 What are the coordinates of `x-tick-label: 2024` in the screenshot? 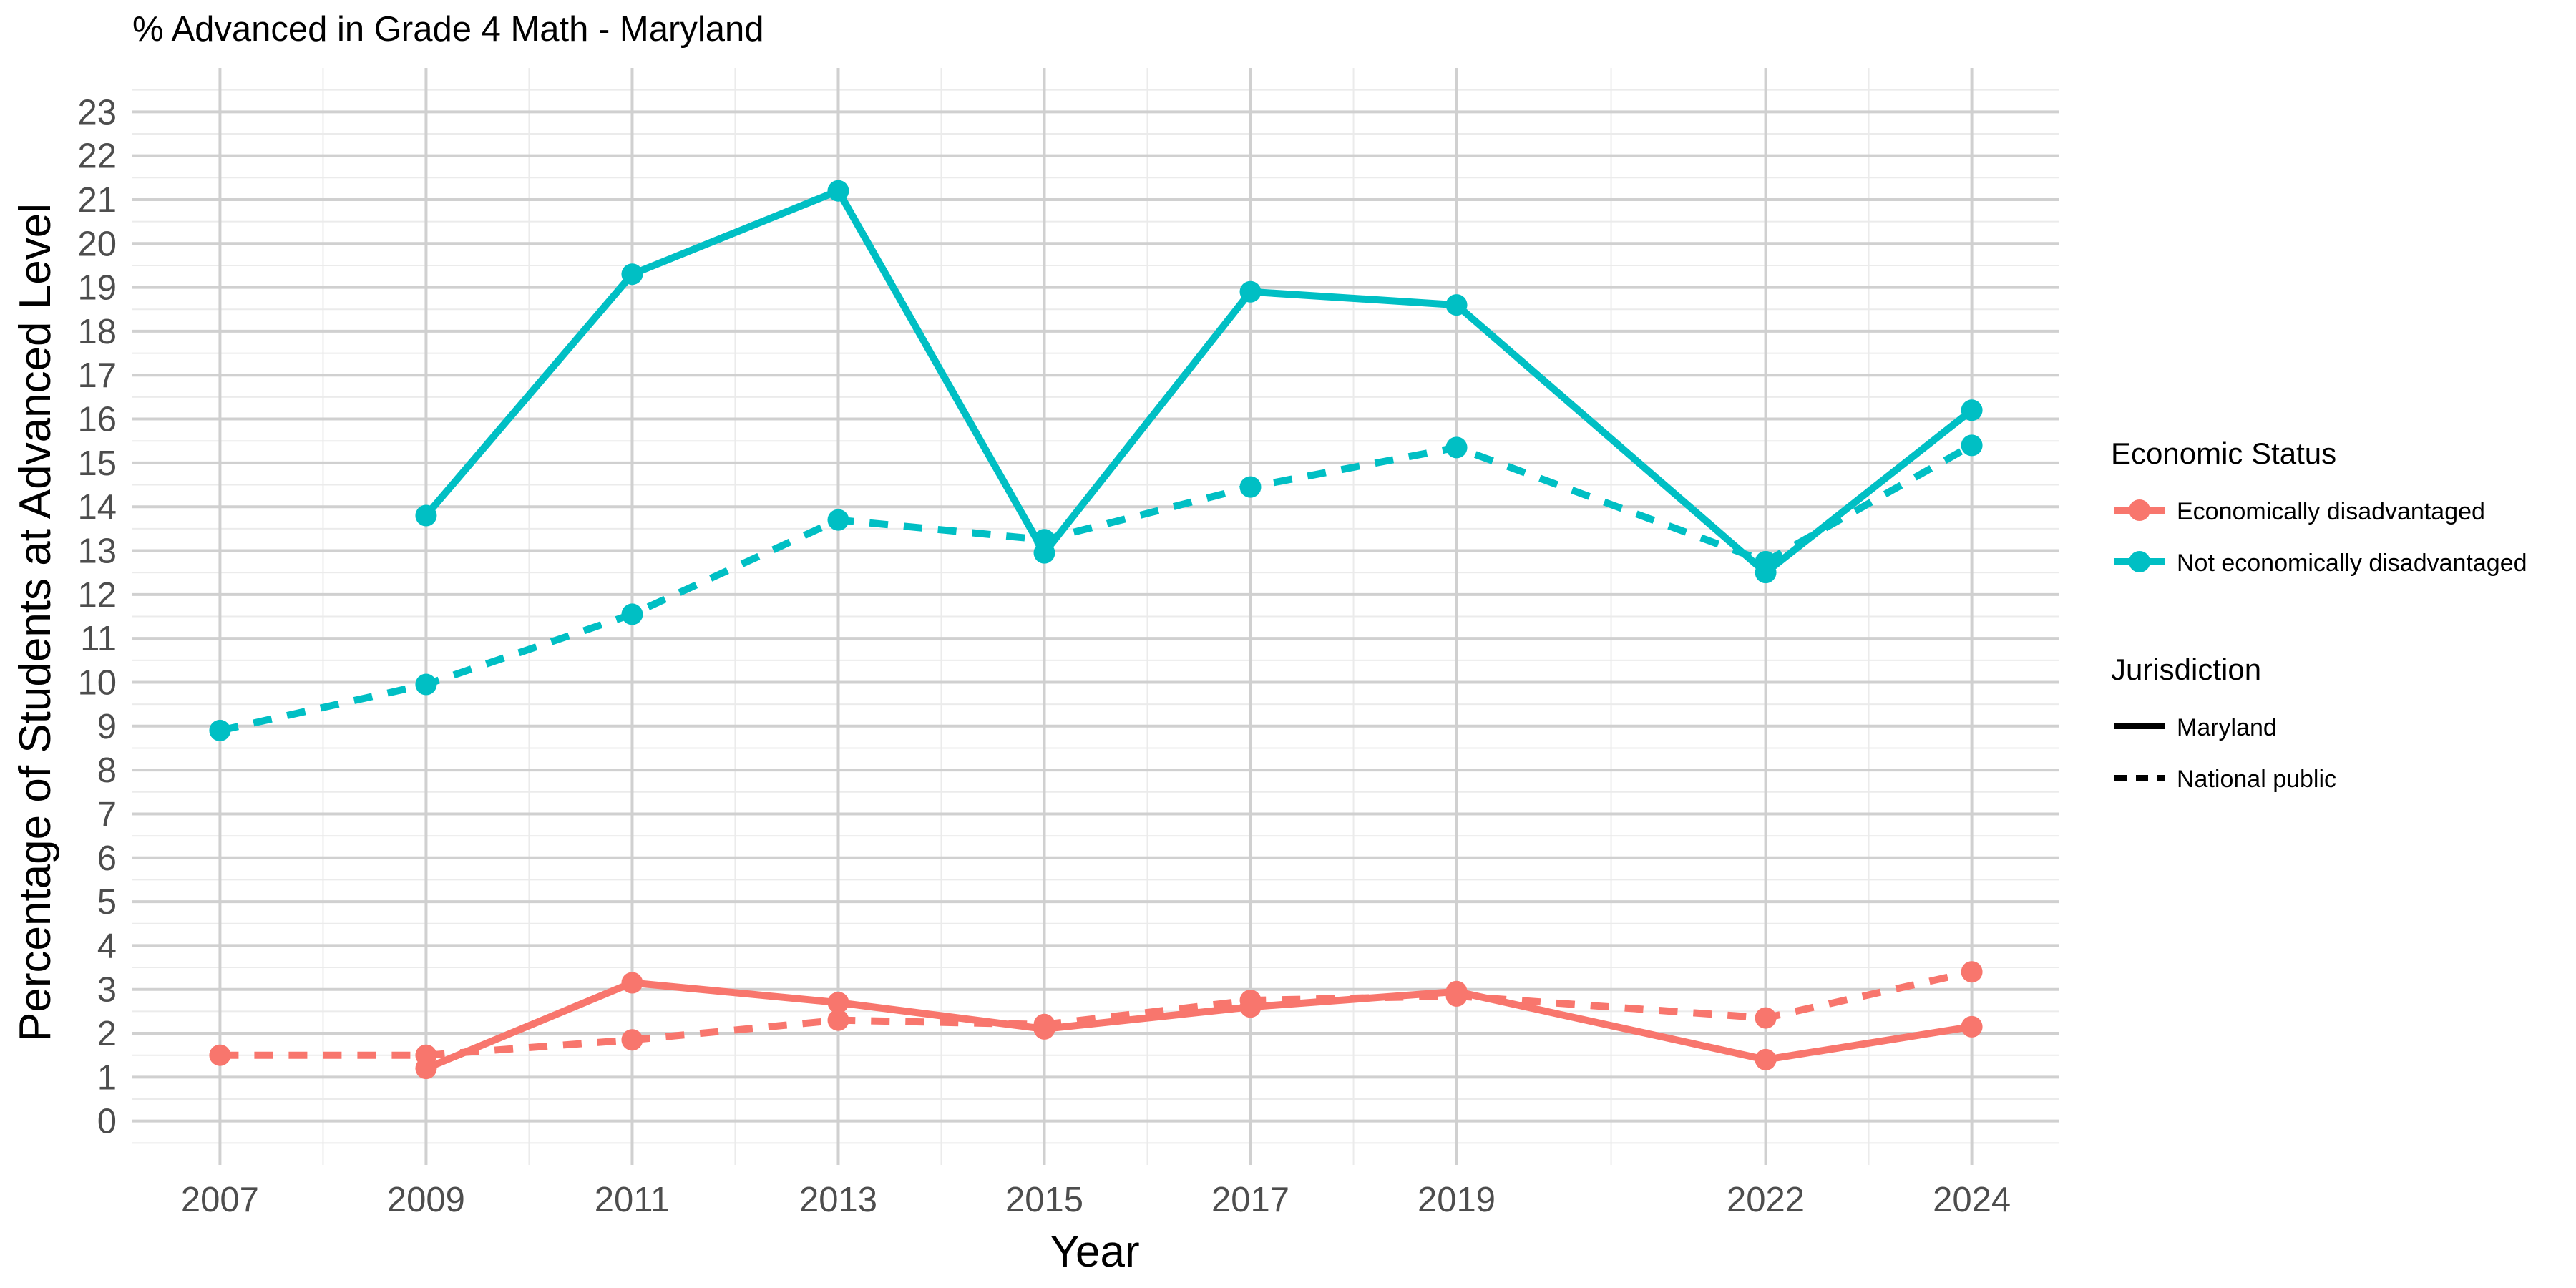 It's located at (1972, 1200).